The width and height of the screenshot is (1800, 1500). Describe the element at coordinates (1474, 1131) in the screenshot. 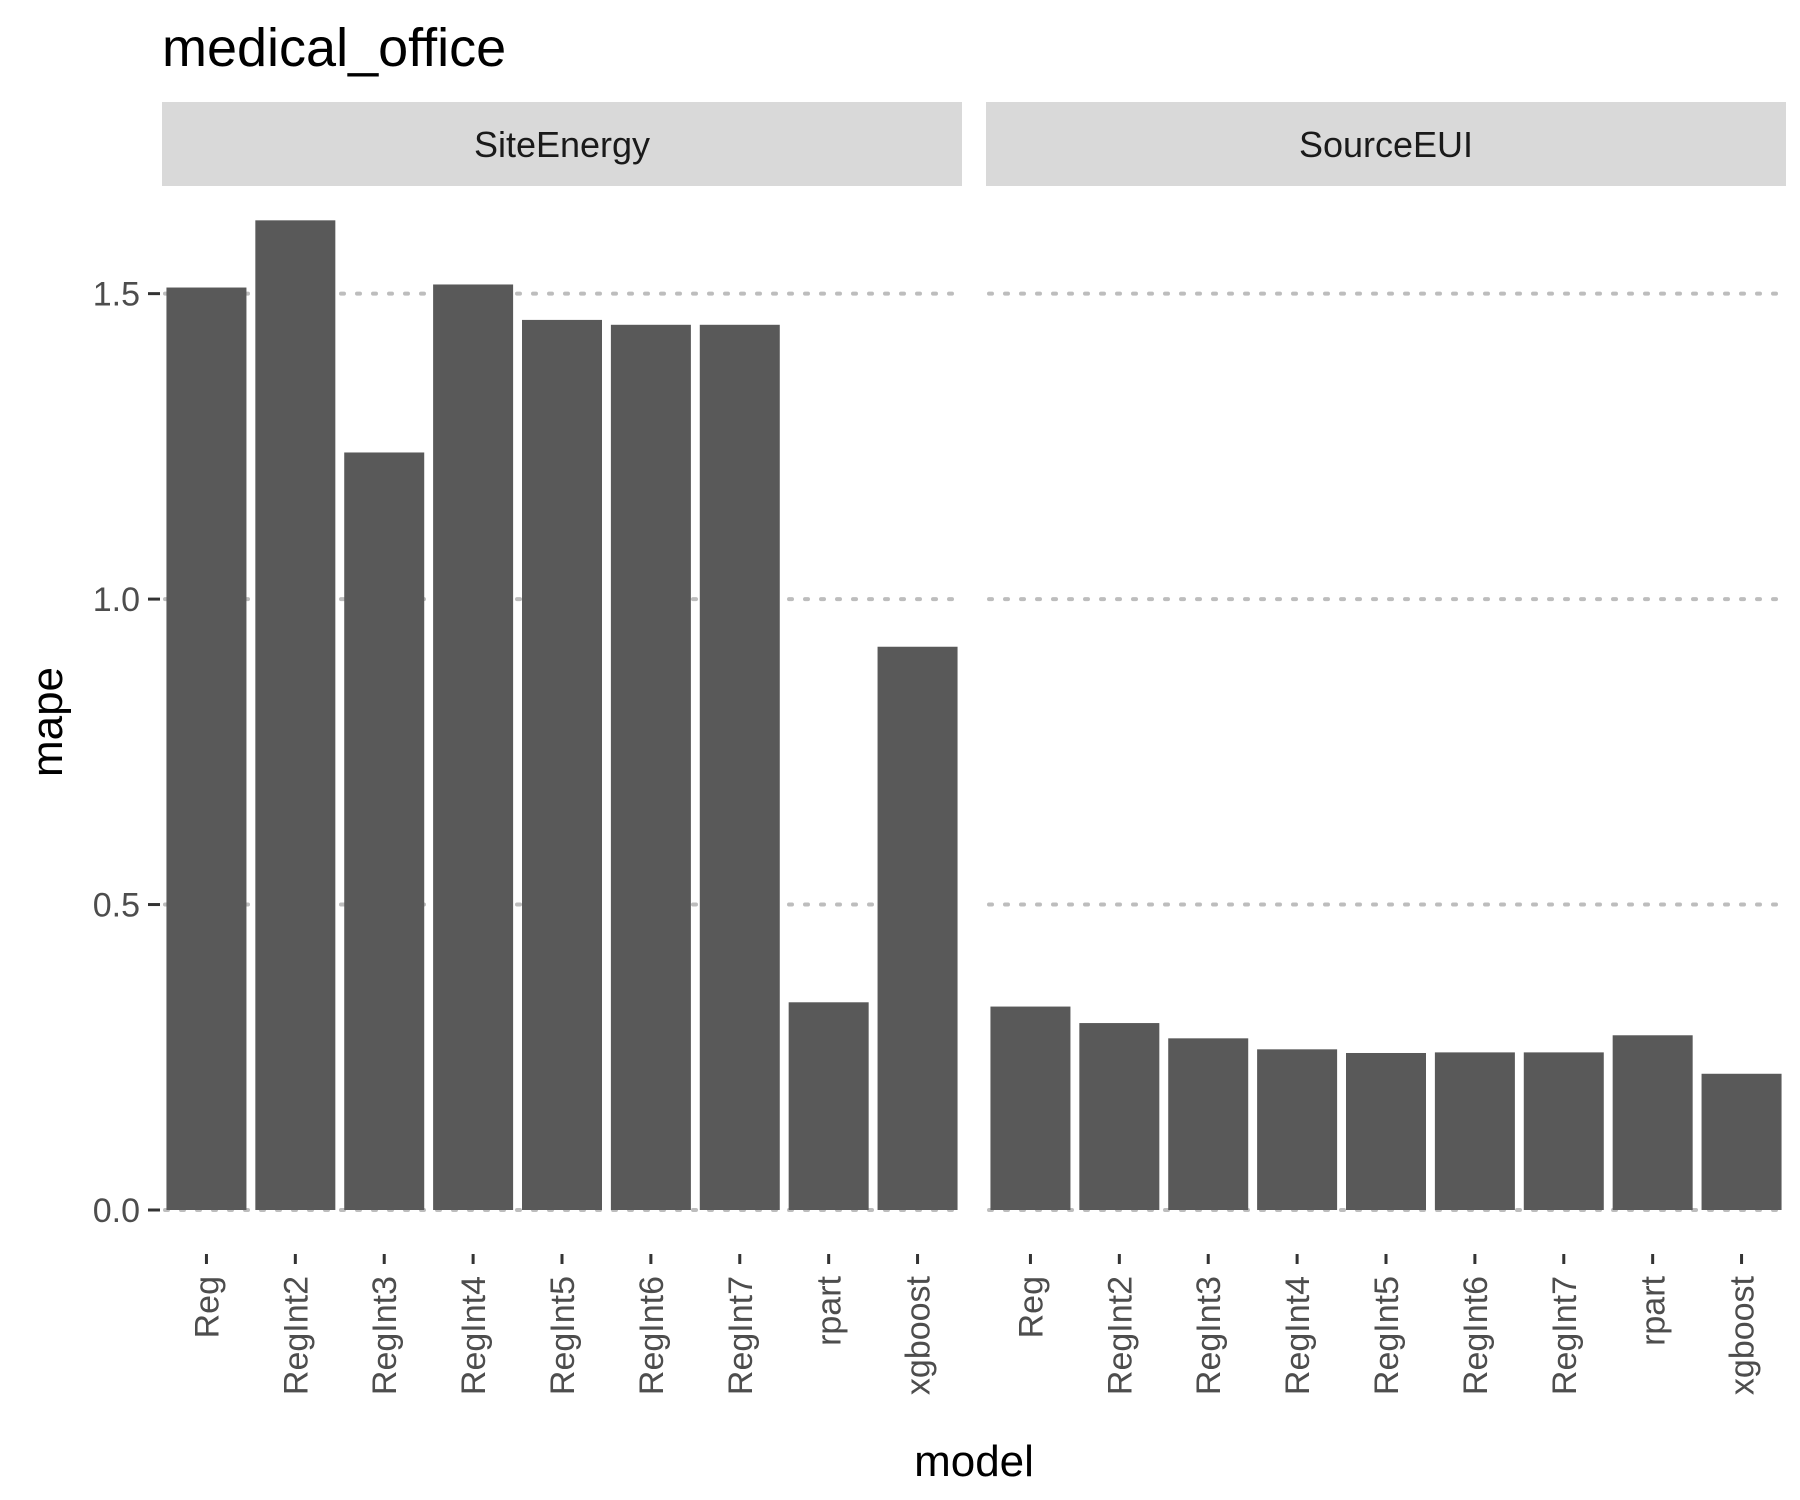

I see `bar-sourceeui-regint6` at that location.